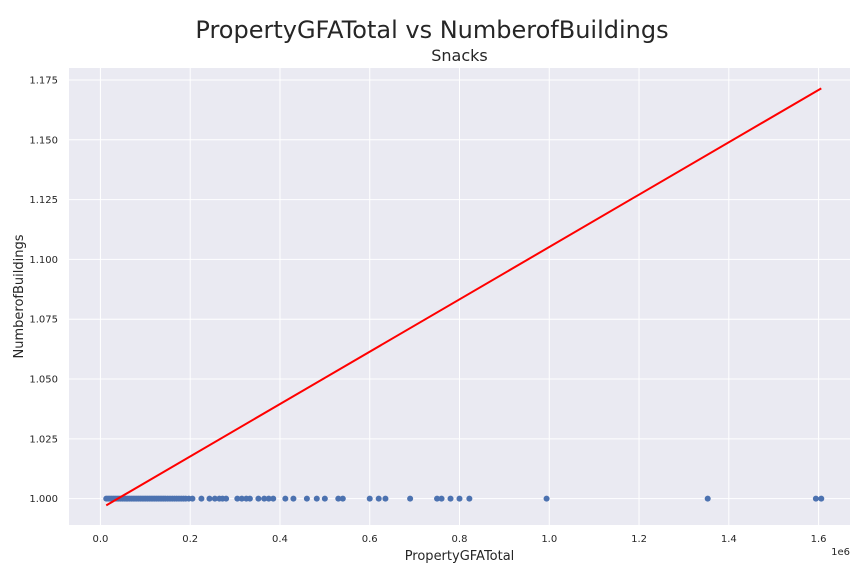  Describe the element at coordinates (819, 539) in the screenshot. I see `x-tick-label: 1.6` at that location.